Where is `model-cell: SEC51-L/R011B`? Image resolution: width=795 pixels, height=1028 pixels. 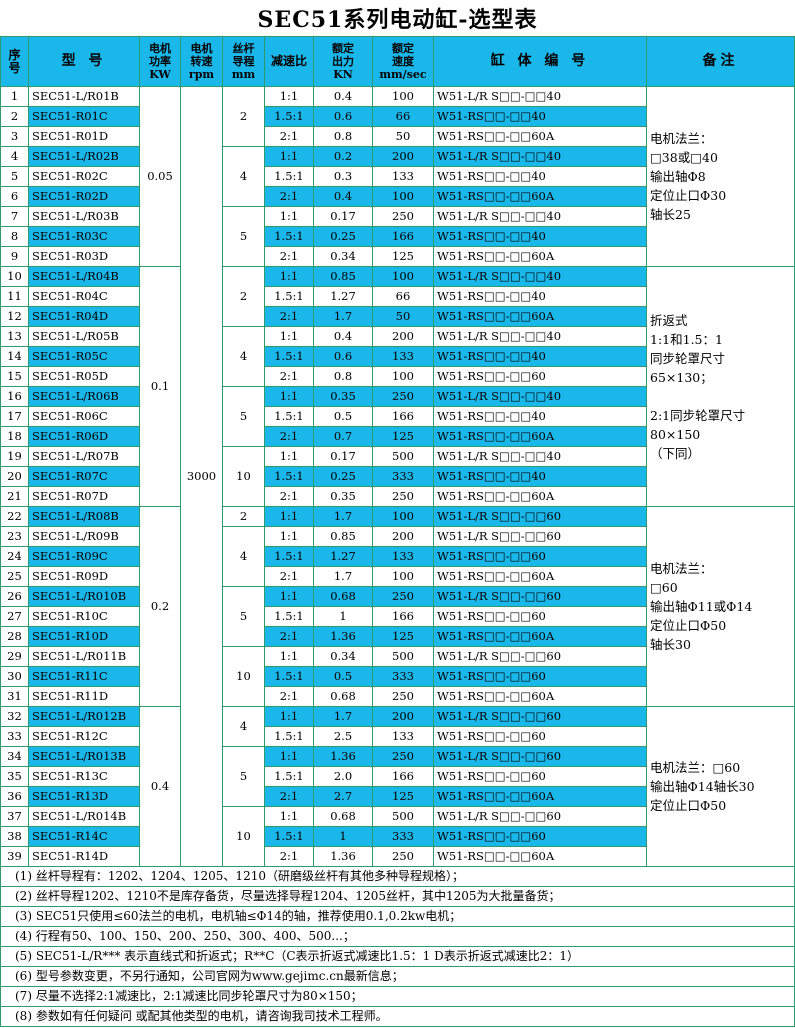
model-cell: SEC51-L/R011B is located at coordinates (84, 656).